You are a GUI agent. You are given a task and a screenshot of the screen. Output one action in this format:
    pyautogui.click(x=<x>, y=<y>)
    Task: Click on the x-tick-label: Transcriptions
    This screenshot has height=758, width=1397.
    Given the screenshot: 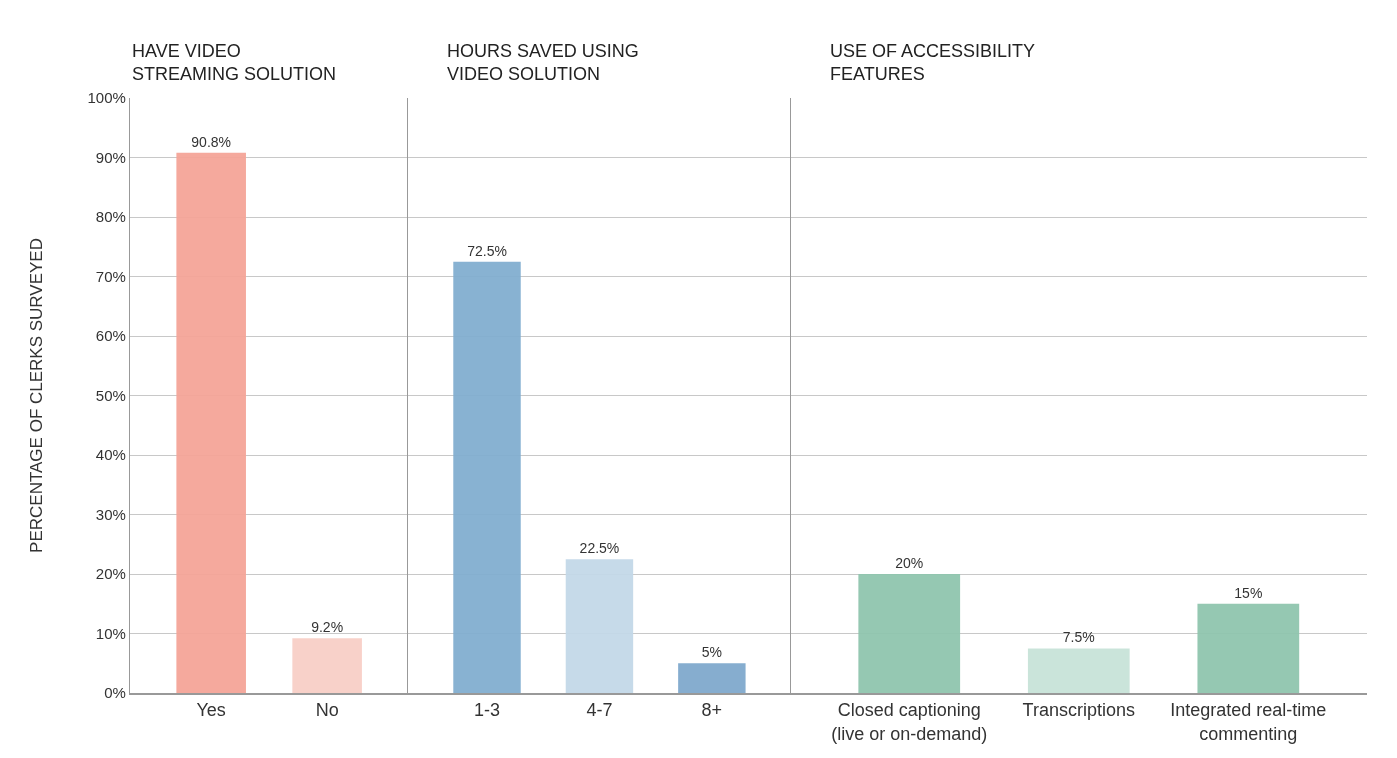 What is the action you would take?
    pyautogui.click(x=1078, y=710)
    